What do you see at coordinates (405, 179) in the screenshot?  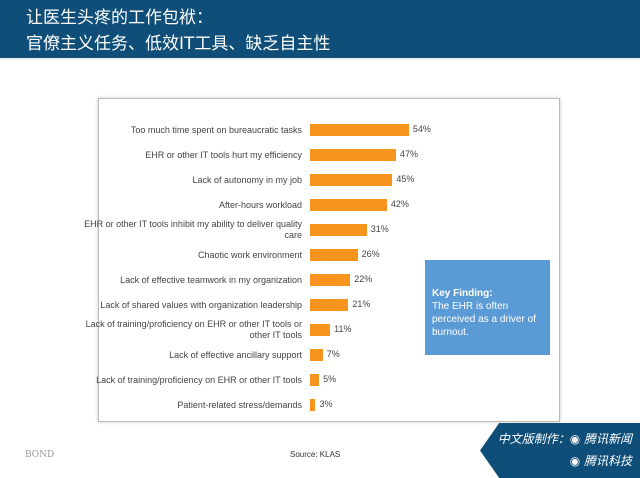 I see `data-label: 45%` at bounding box center [405, 179].